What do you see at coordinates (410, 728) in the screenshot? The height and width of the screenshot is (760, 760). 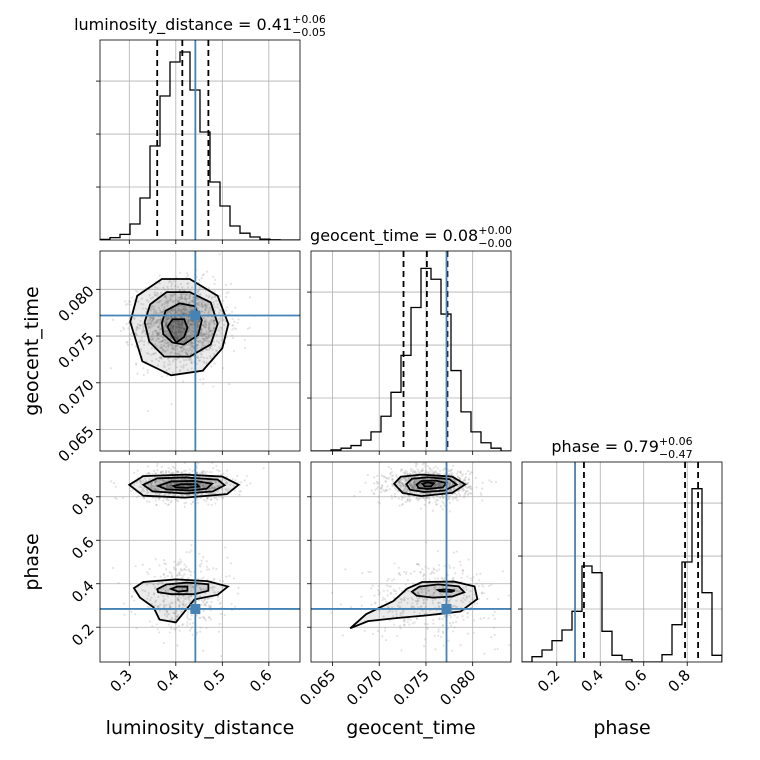 I see `x-axis-label-geocent_time: geocent_time` at bounding box center [410, 728].